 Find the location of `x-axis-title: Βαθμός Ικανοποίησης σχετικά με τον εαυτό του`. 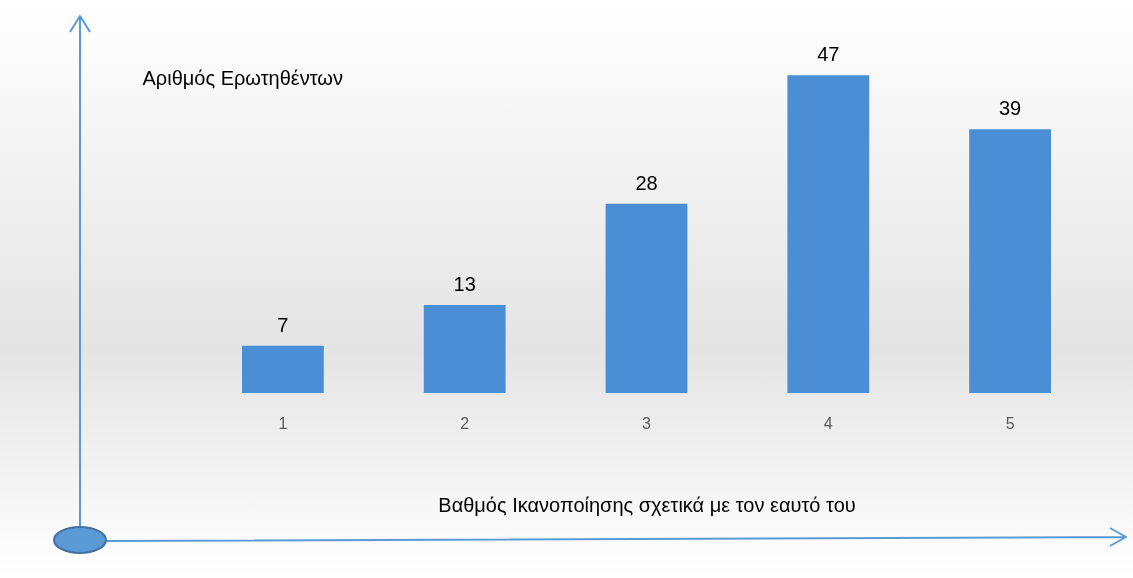

x-axis-title: Βαθμός Ικανοποίησης σχετικά με τον εαυτό του is located at coordinates (647, 504).